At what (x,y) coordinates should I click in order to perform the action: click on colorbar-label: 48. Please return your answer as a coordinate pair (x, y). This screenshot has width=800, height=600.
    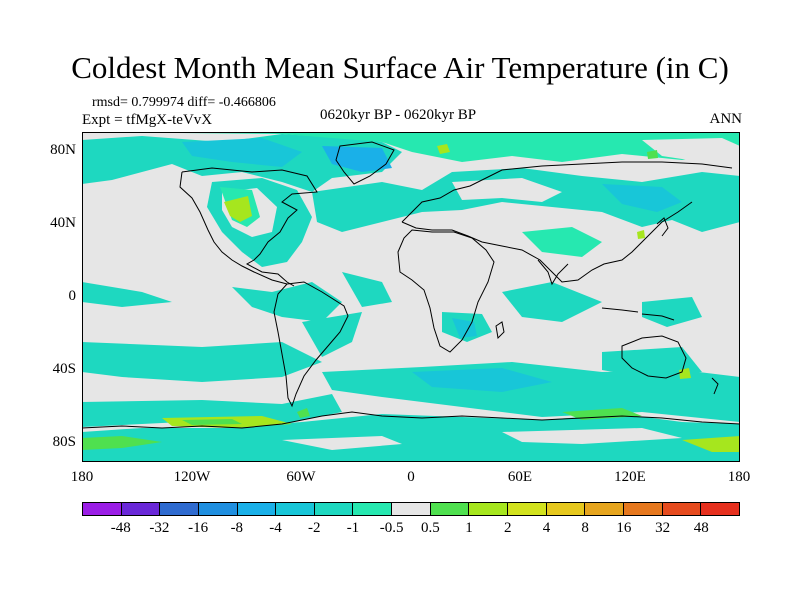
    Looking at the image, I should click on (701, 528).